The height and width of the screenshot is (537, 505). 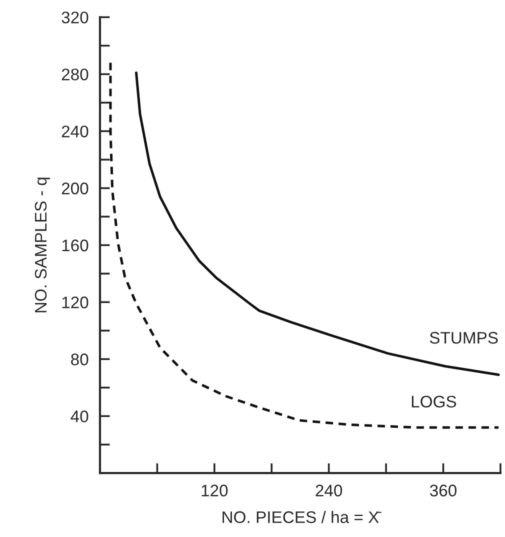 What do you see at coordinates (79, 416) in the screenshot?
I see `y-tick-label: 40` at bounding box center [79, 416].